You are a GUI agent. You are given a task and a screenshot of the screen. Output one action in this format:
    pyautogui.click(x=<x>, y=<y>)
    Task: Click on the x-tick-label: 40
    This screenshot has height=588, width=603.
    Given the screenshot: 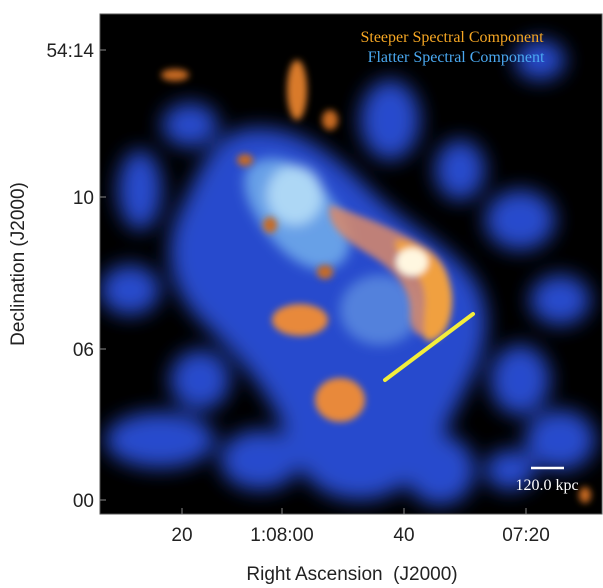 What is the action you would take?
    pyautogui.click(x=403, y=535)
    